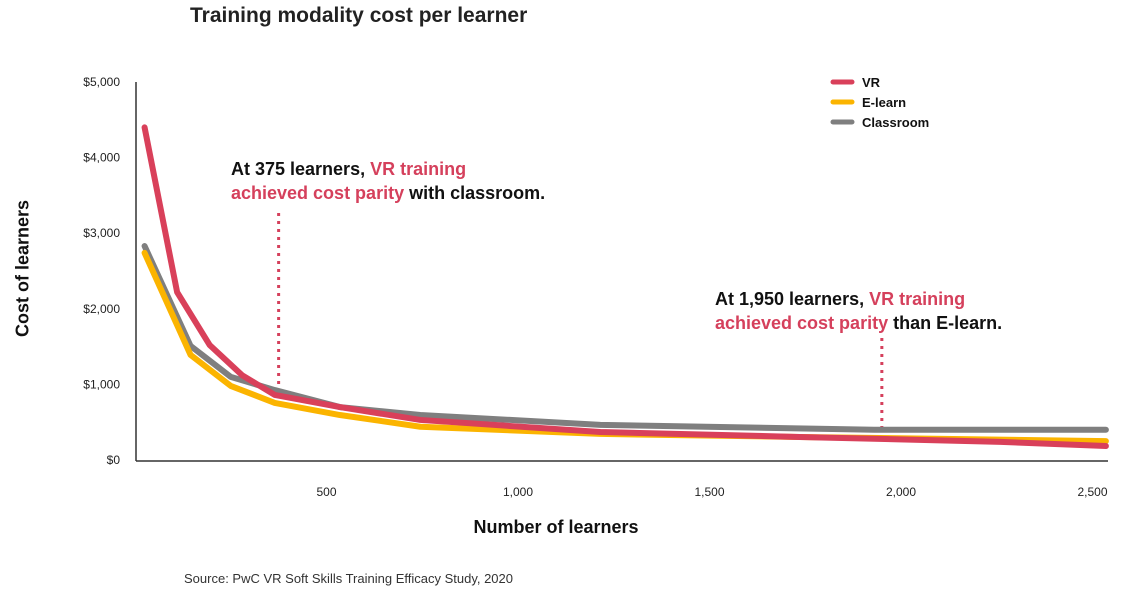  I want to click on y-tick-label: $1,000, so click(101, 384).